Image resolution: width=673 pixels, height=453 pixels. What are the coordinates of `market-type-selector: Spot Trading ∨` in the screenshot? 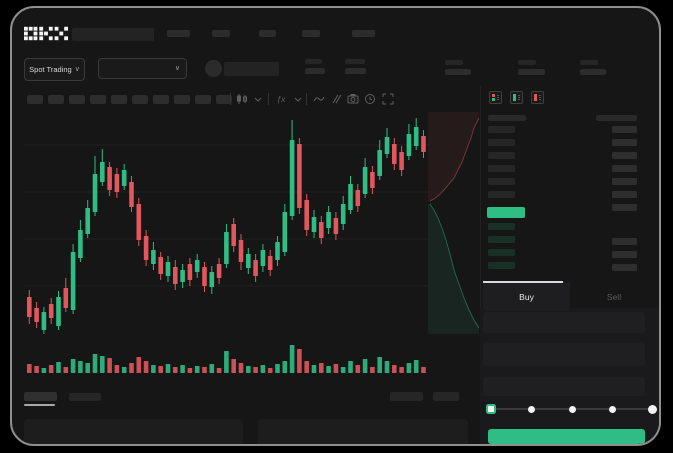 It's located at (54, 69).